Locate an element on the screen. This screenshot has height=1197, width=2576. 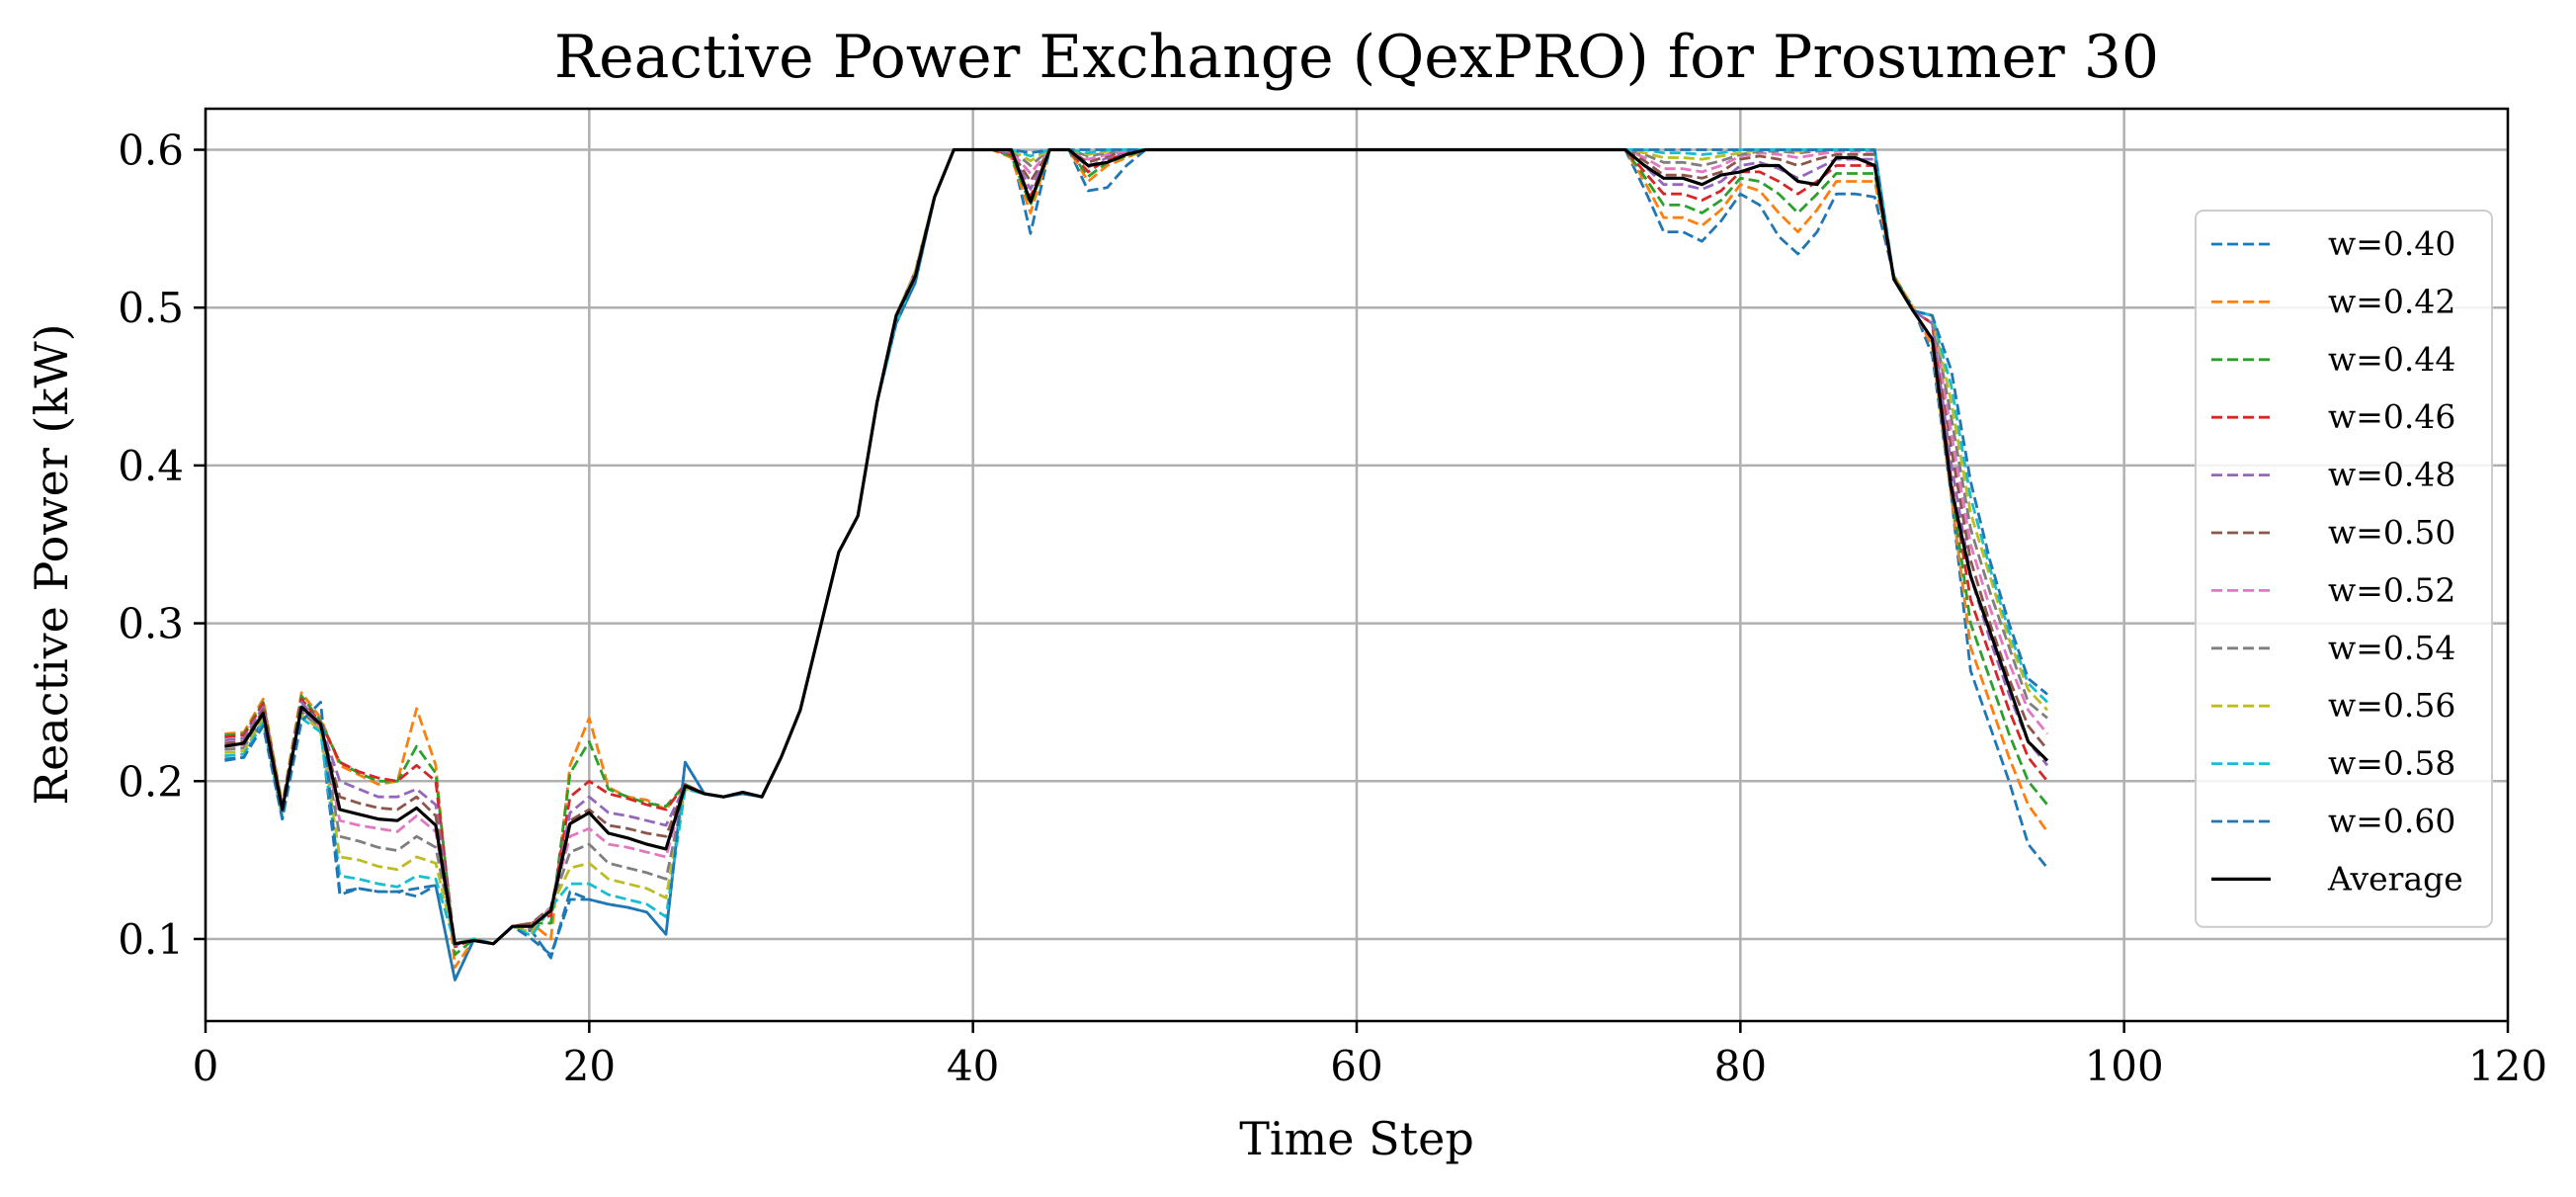
x-tick-label: 60 is located at coordinates (1356, 1066).